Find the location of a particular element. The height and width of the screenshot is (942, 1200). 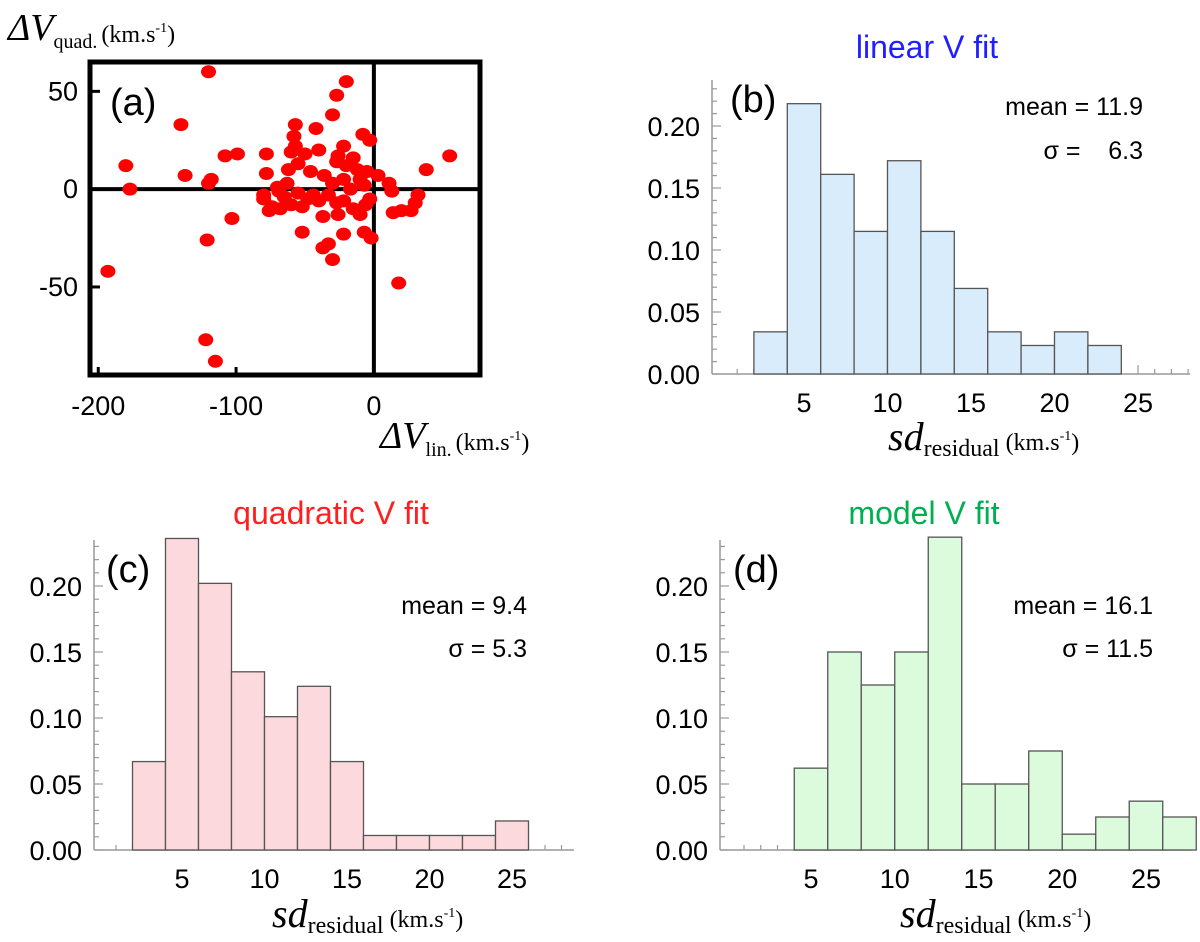

panel-label-b: (b) is located at coordinates (753, 100).